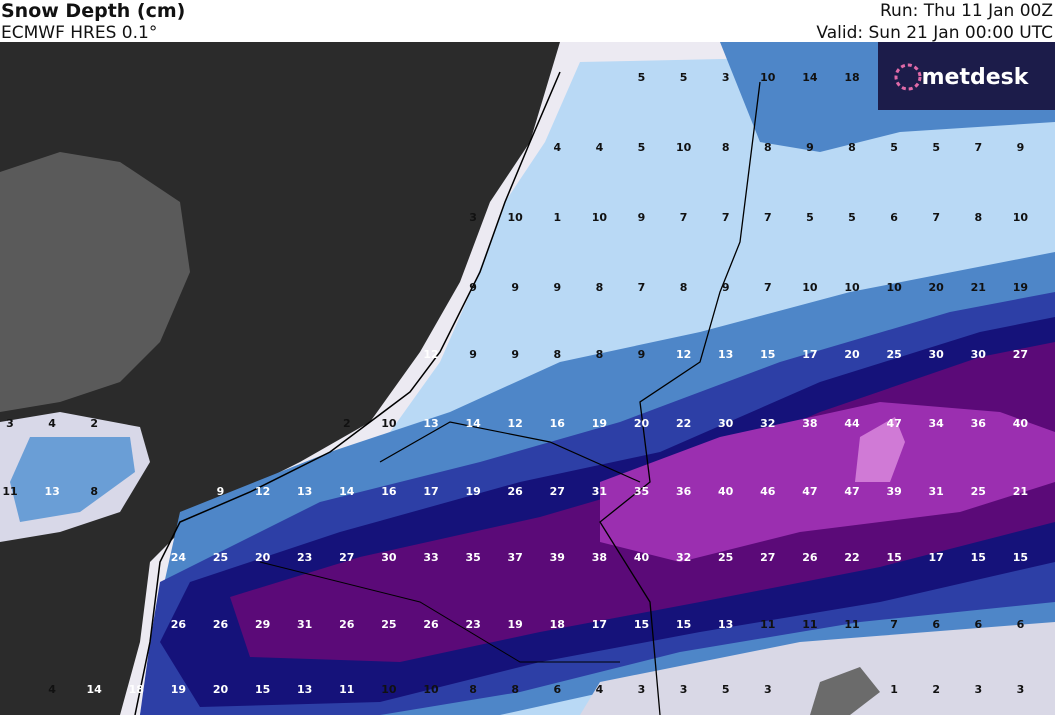  What do you see at coordinates (79, 33) in the screenshot?
I see `model: ECMWF HRES 0.1°` at bounding box center [79, 33].